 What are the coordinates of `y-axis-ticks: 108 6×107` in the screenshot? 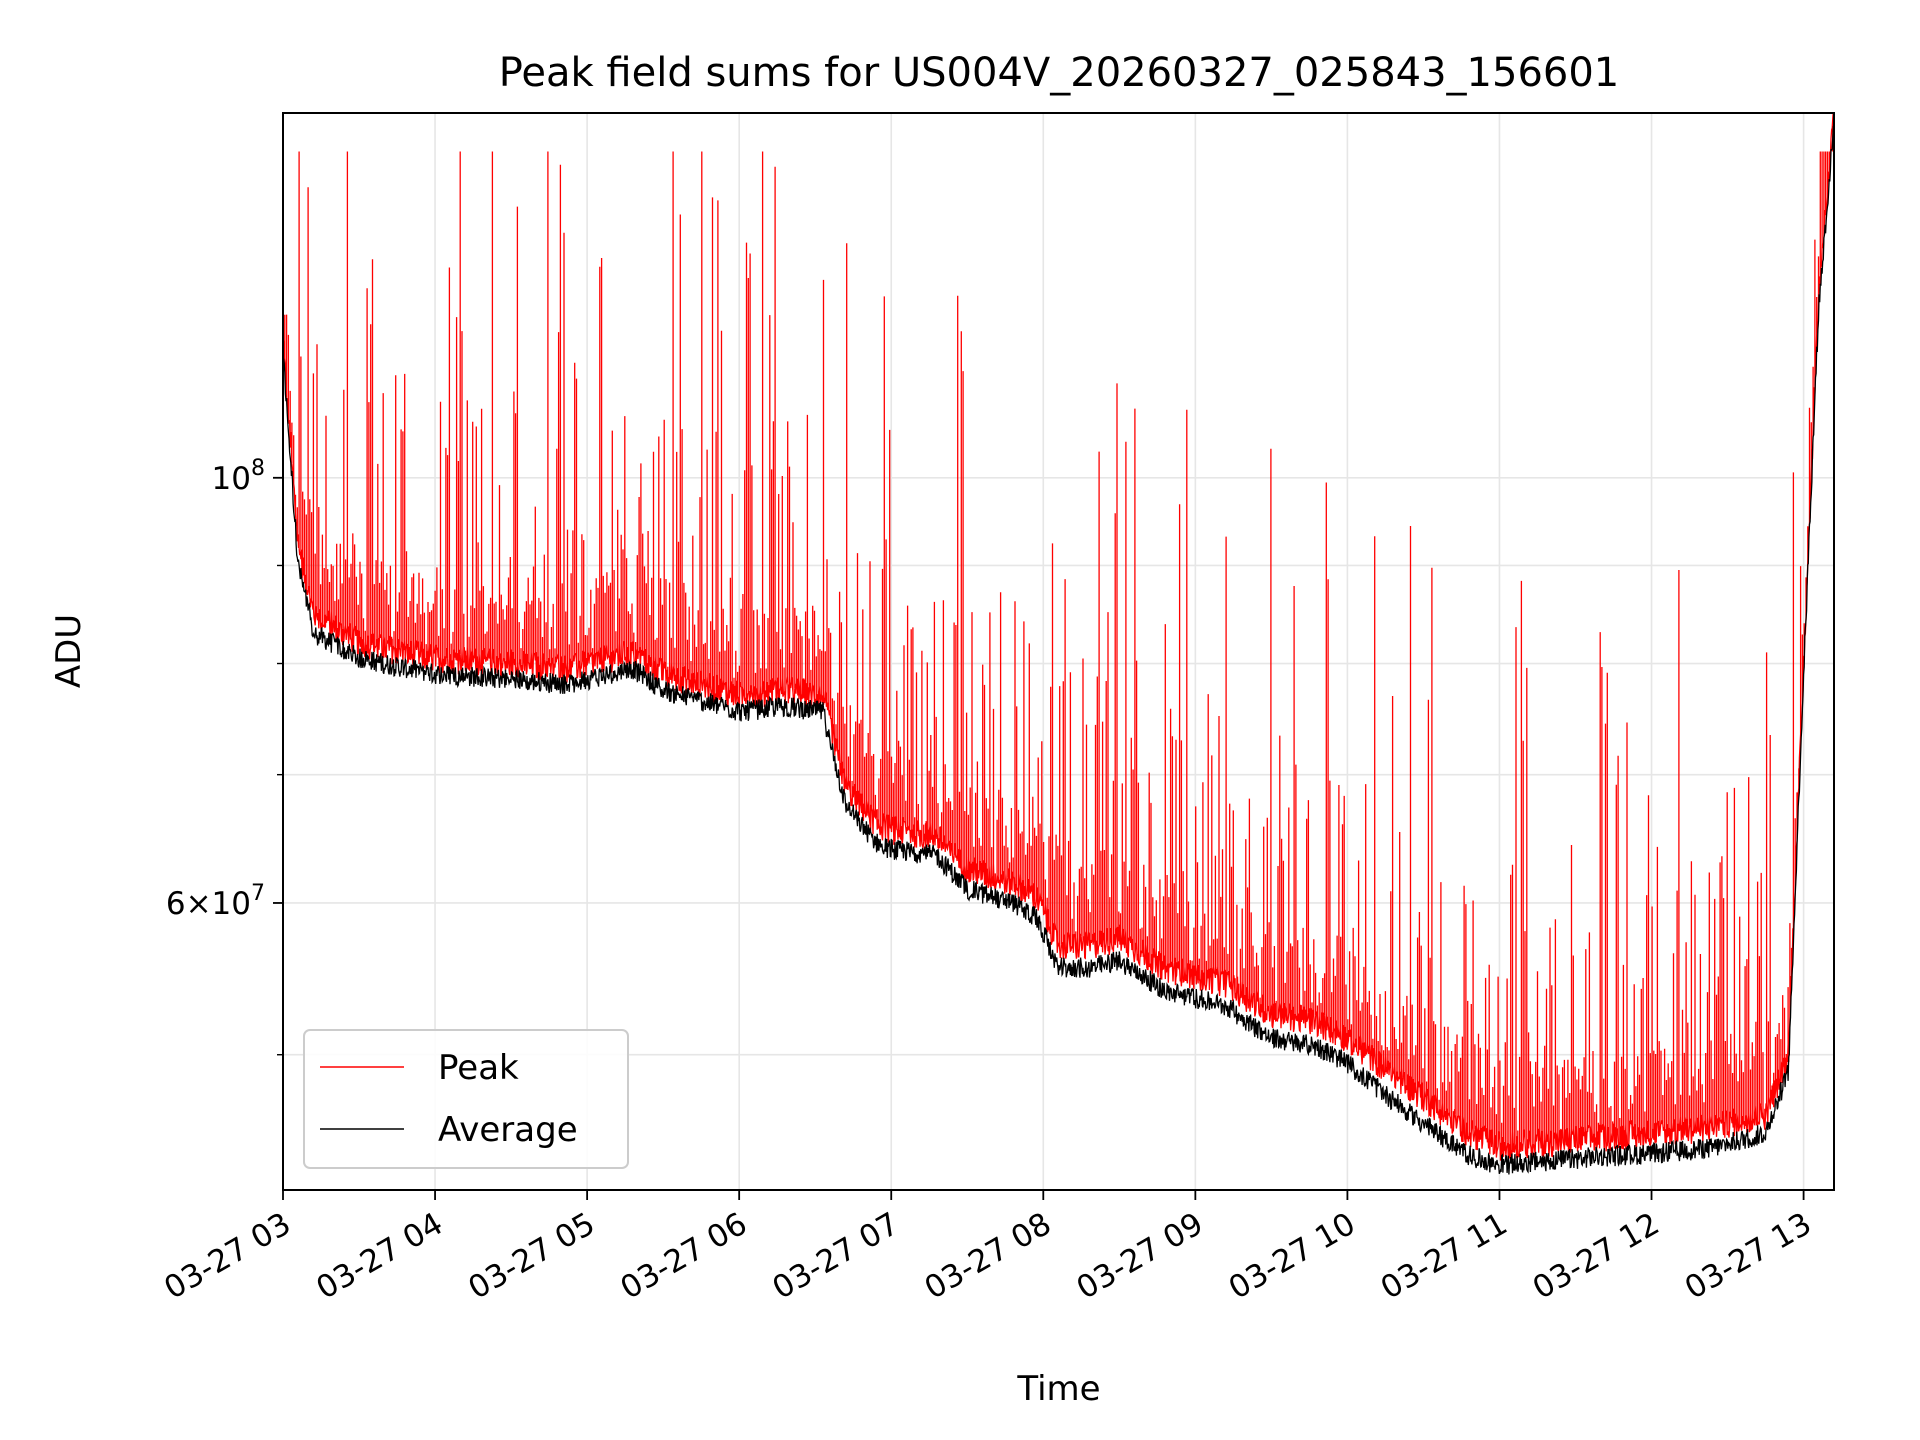 It's located at (224, 756).